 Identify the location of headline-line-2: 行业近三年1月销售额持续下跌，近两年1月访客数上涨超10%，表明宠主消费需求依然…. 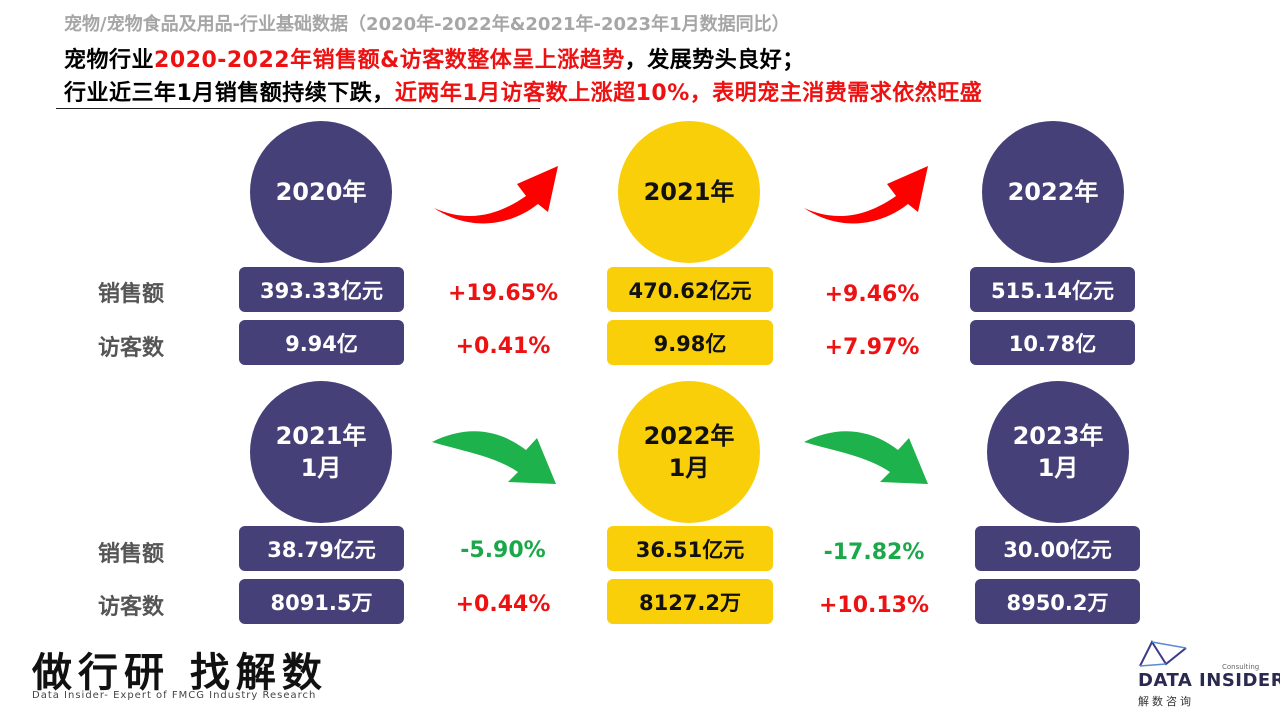
(523, 91).